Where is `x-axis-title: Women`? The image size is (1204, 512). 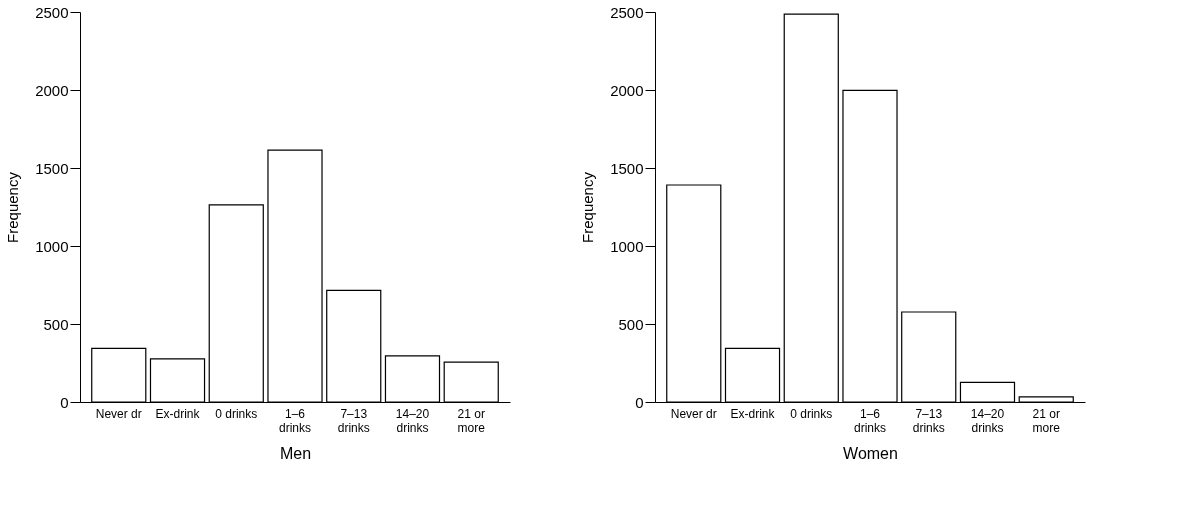
x-axis-title: Women is located at coordinates (870, 453).